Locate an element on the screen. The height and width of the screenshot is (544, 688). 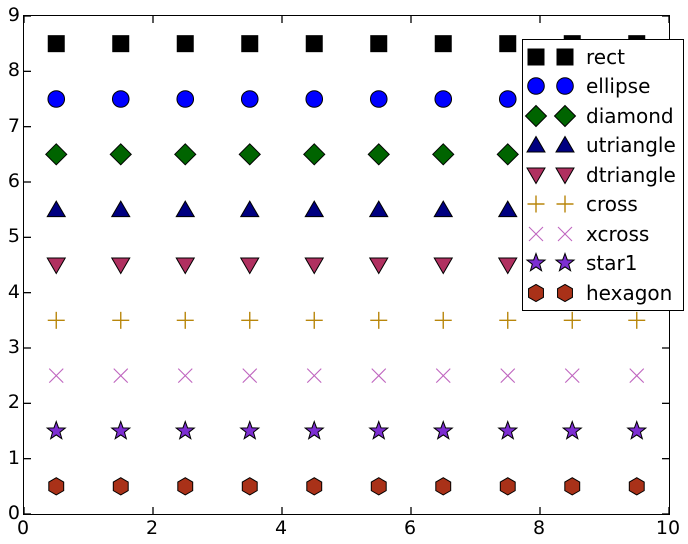
y-tick-label-7: 7 is located at coordinates (13, 125).